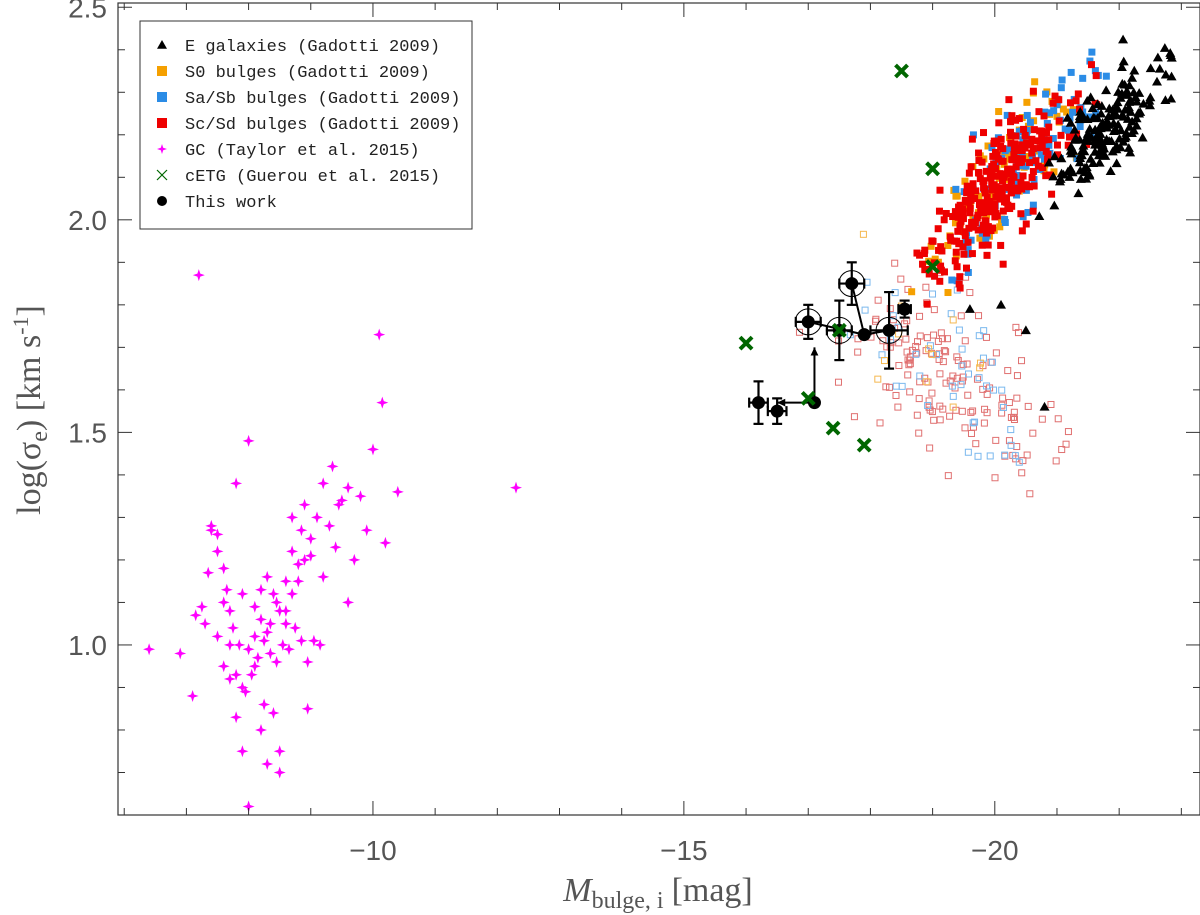 This screenshot has height=915, width=1200. I want to click on cetg-marker, so click(933, 266).